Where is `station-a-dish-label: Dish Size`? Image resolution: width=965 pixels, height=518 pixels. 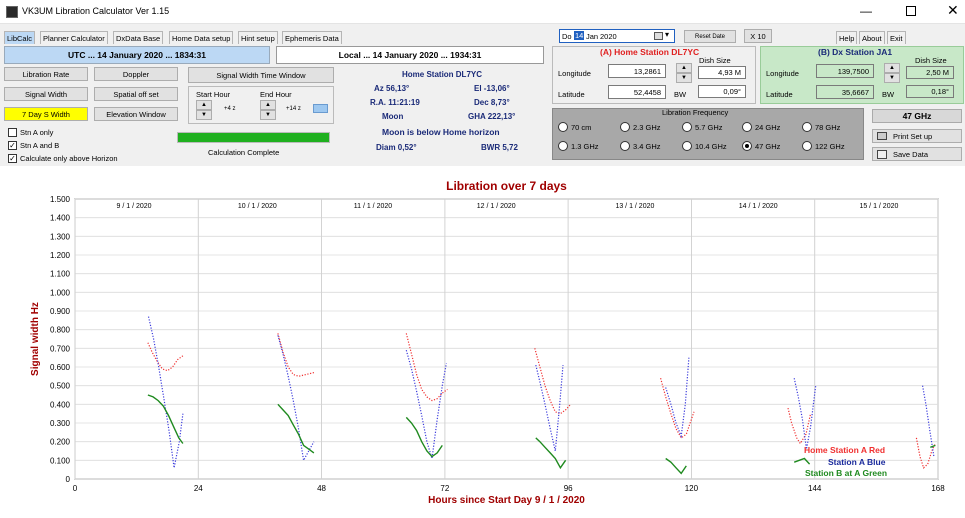 station-a-dish-label: Dish Size is located at coordinates (715, 60).